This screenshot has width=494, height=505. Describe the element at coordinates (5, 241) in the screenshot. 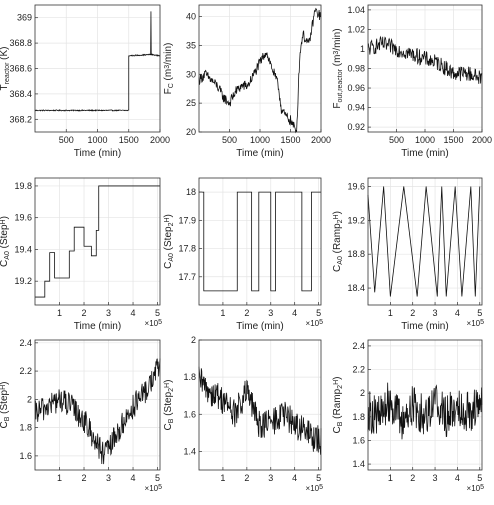

I see `y-axis-label: CA0 (StepH)` at that location.